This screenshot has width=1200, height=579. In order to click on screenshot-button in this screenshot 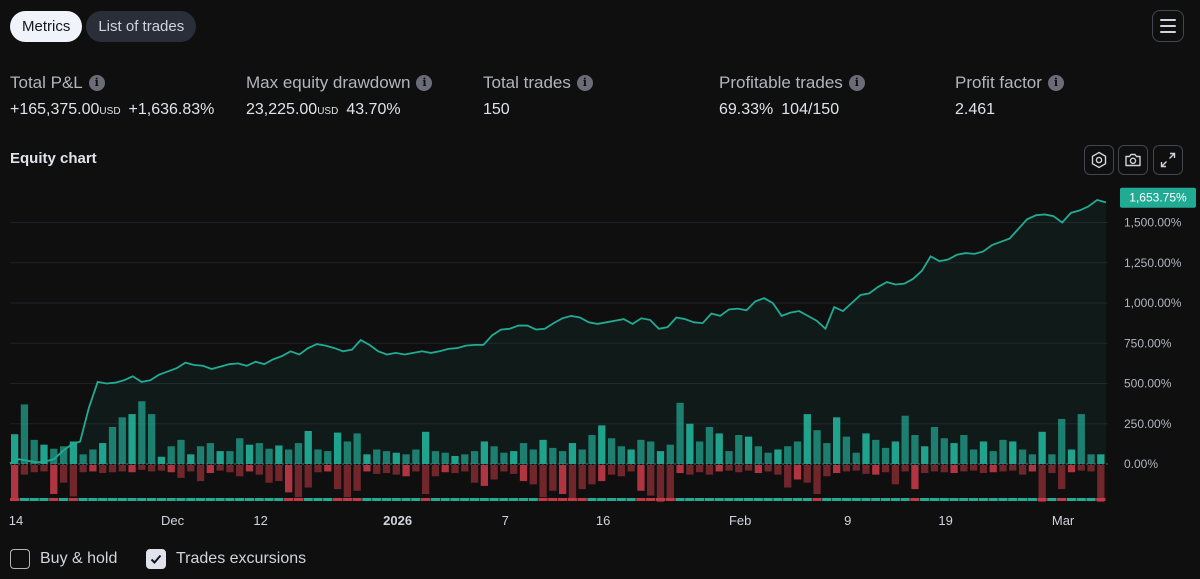, I will do `click(1133, 160)`.